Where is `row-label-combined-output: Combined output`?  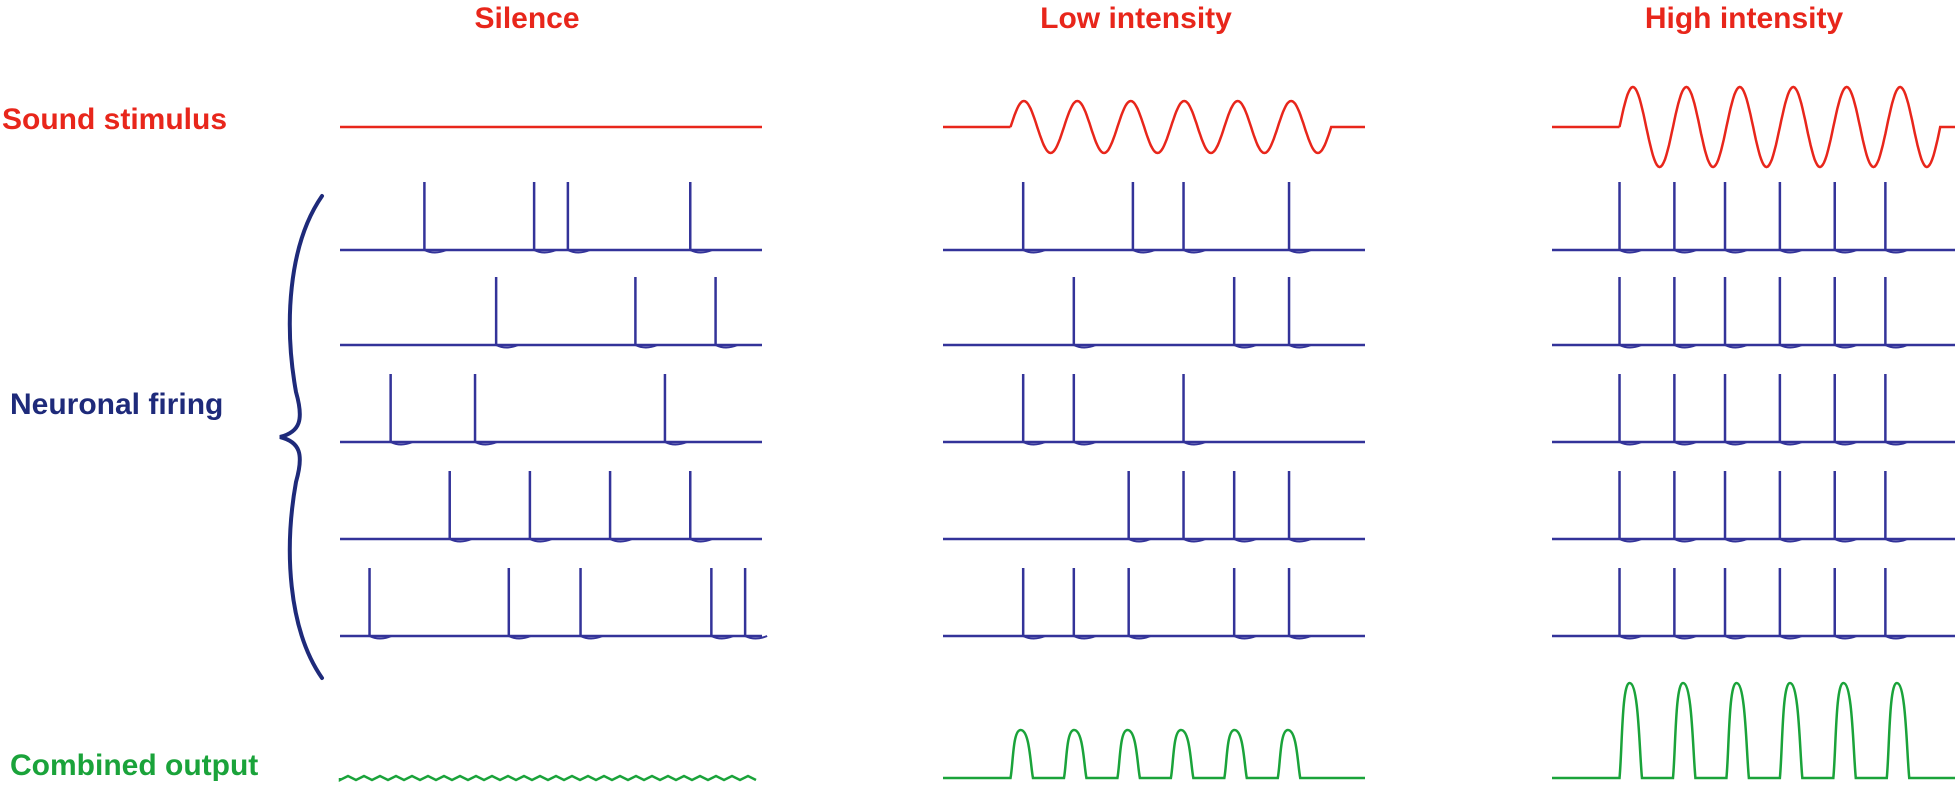 row-label-combined-output: Combined output is located at coordinates (134, 765).